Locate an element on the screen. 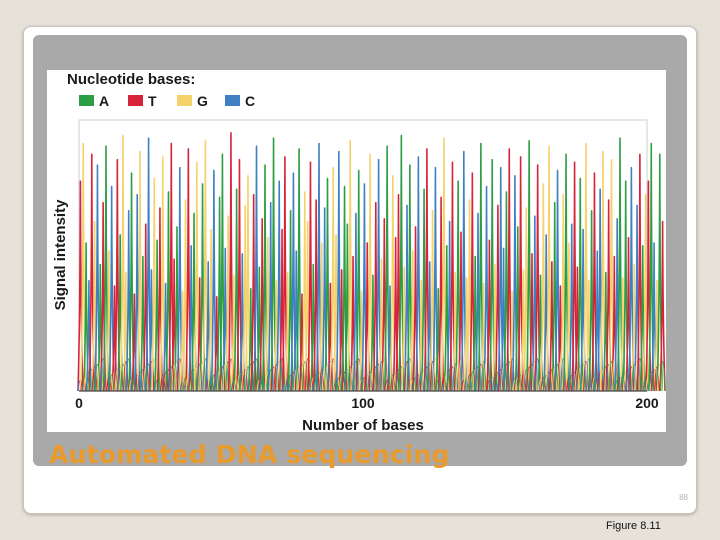 The image size is (720, 540). legend-swatch-g is located at coordinates (184, 100).